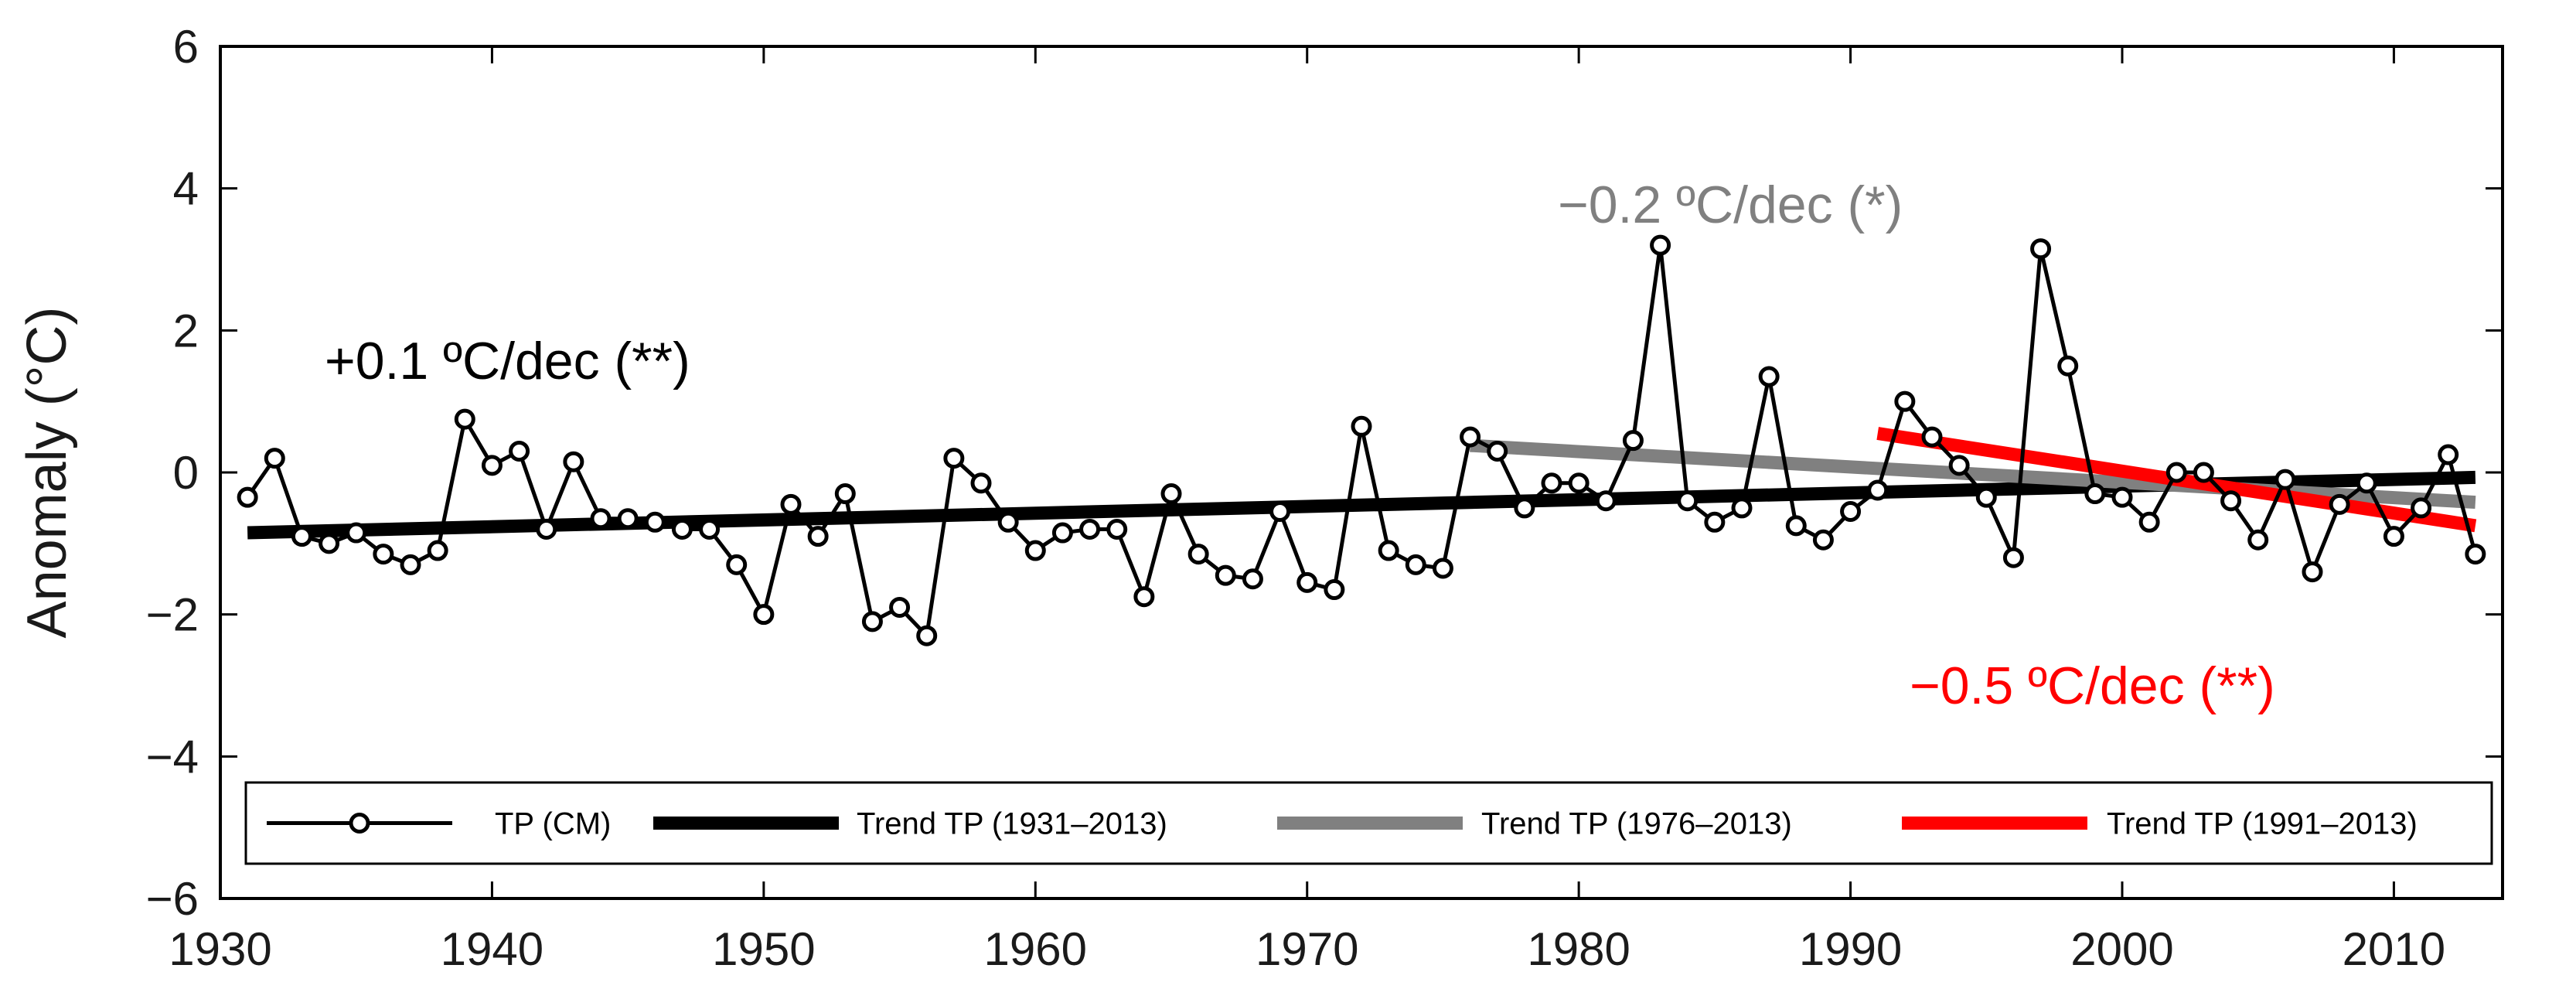 The image size is (2576, 999). Describe the element at coordinates (186, 473) in the screenshot. I see `y-tick-label: 0` at that location.